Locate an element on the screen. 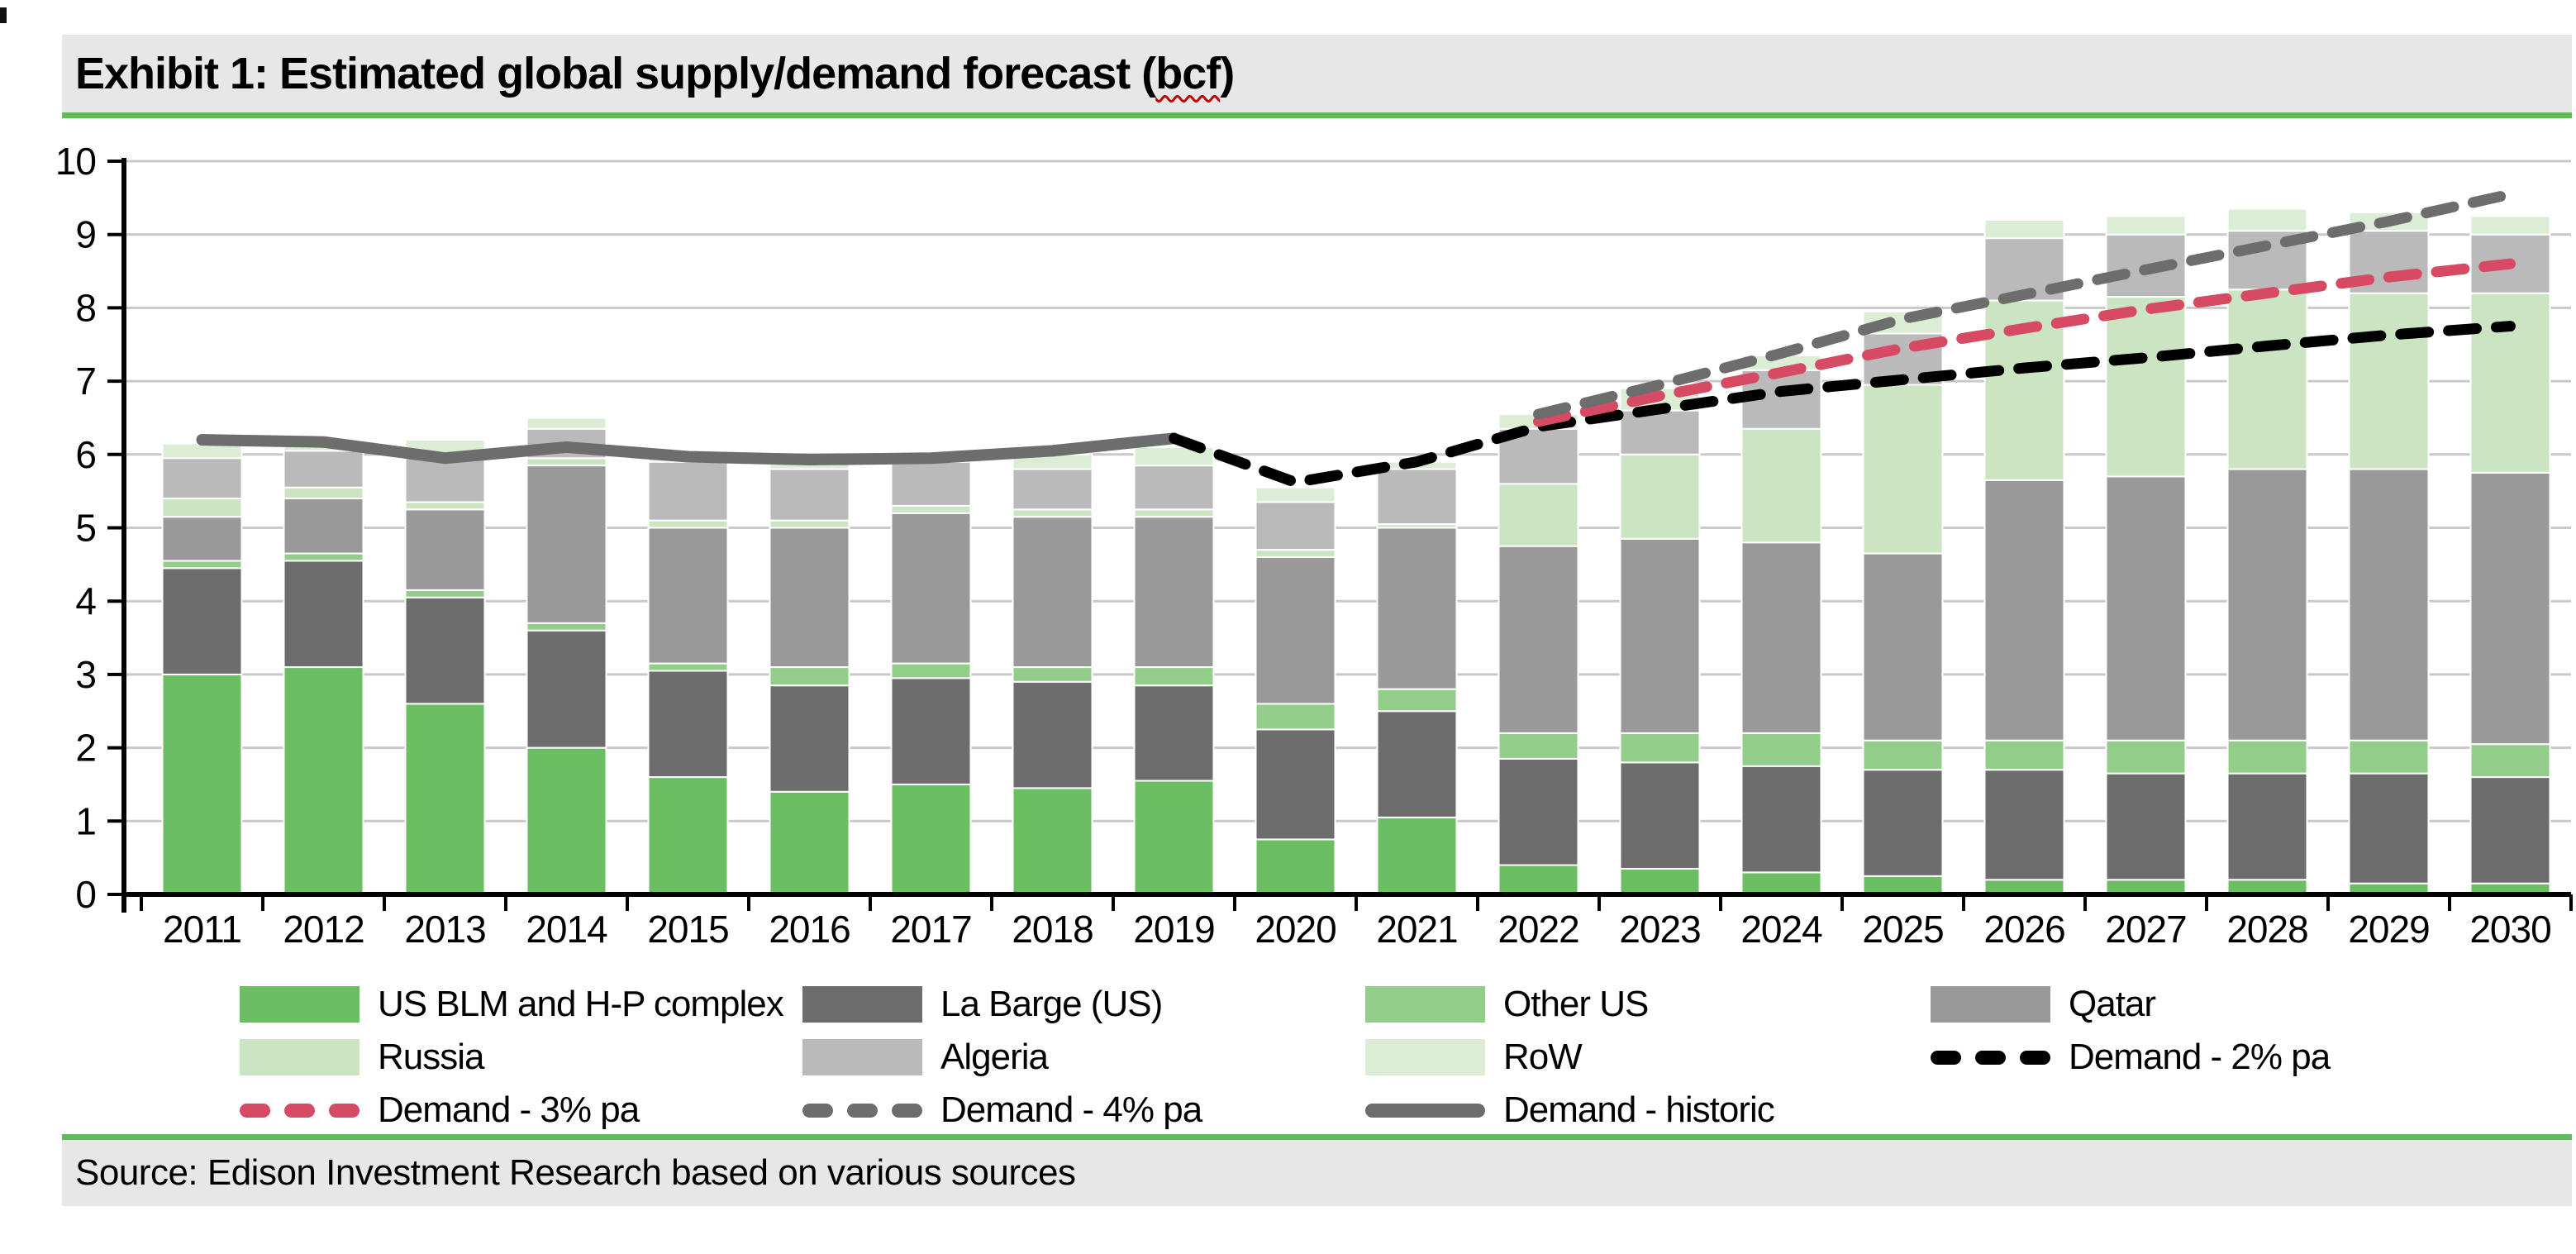 The height and width of the screenshot is (1254, 2576). y-axis-label: 5 is located at coordinates (86, 528).